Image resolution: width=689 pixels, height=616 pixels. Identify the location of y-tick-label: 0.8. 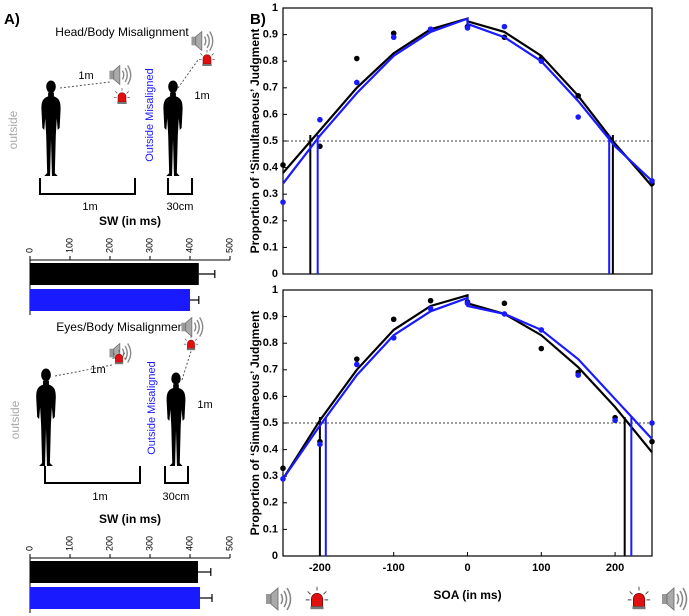
(270, 343).